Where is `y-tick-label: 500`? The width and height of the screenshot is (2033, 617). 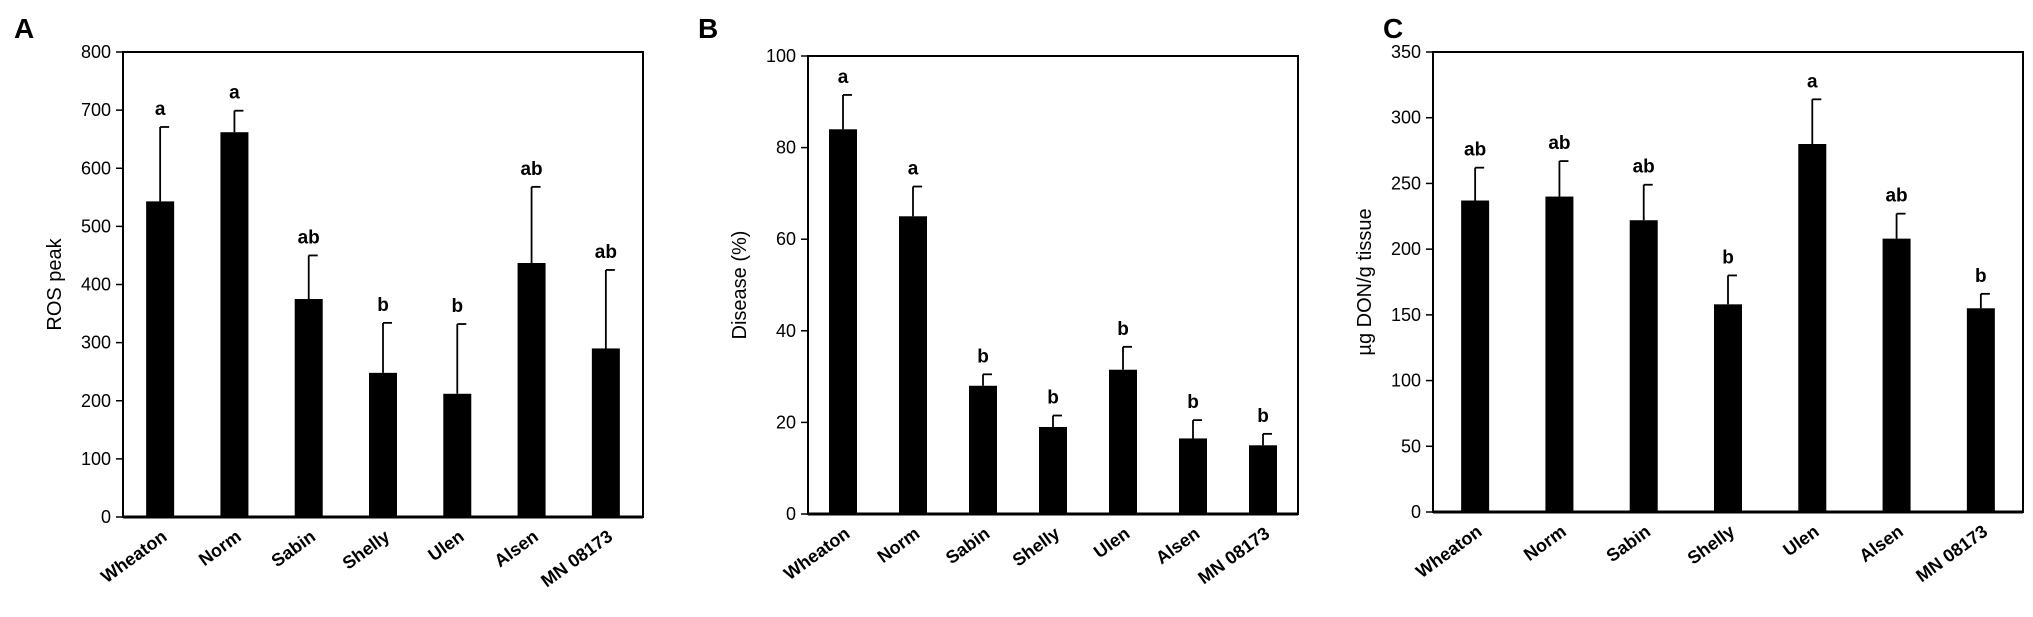 y-tick-label: 500 is located at coordinates (96, 226).